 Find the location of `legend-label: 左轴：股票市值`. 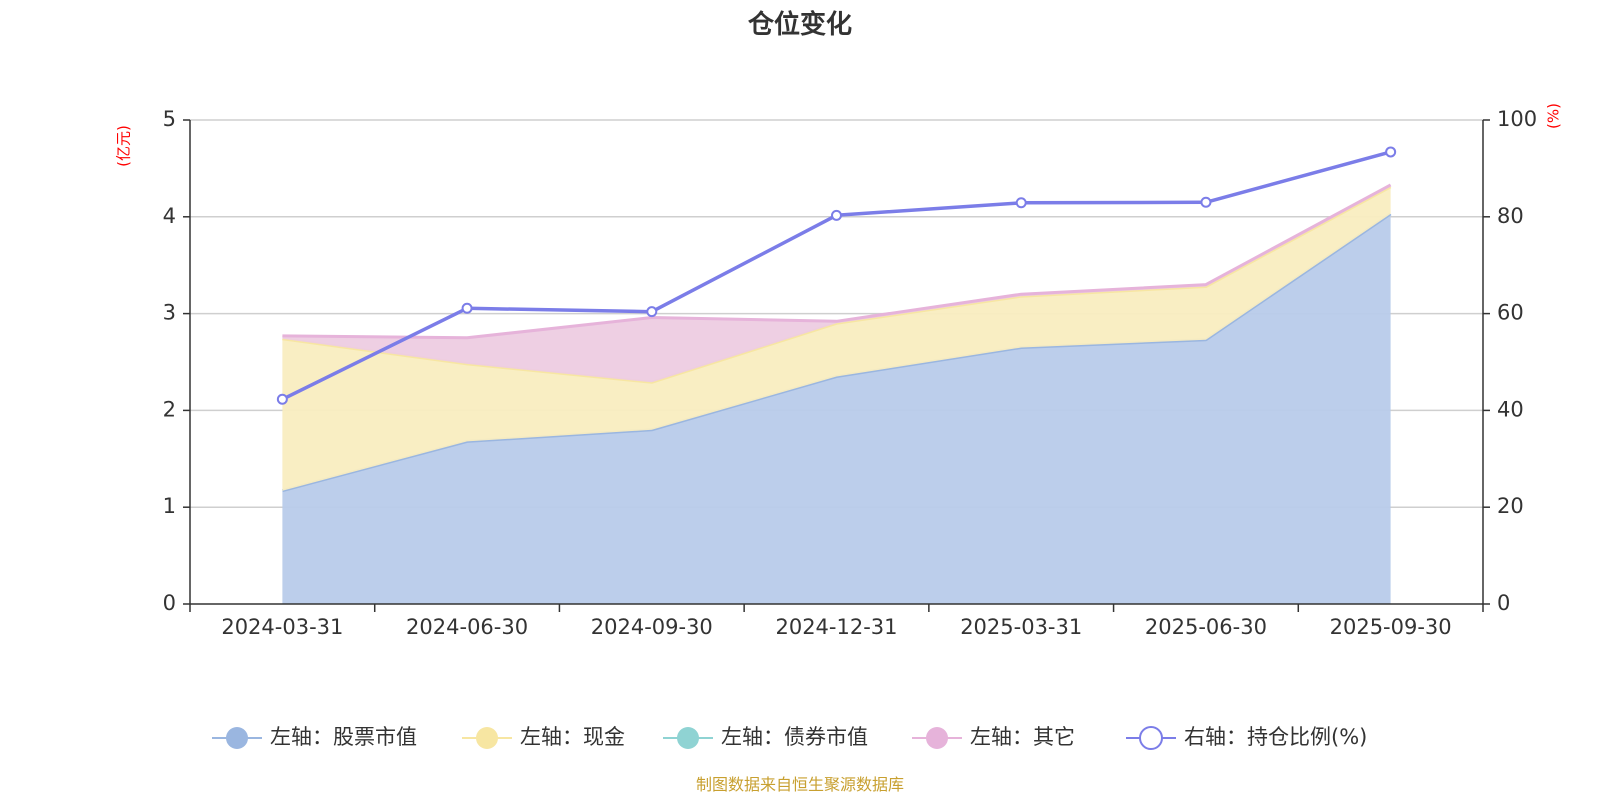

legend-label: 左轴：股票市值 is located at coordinates (343, 737).